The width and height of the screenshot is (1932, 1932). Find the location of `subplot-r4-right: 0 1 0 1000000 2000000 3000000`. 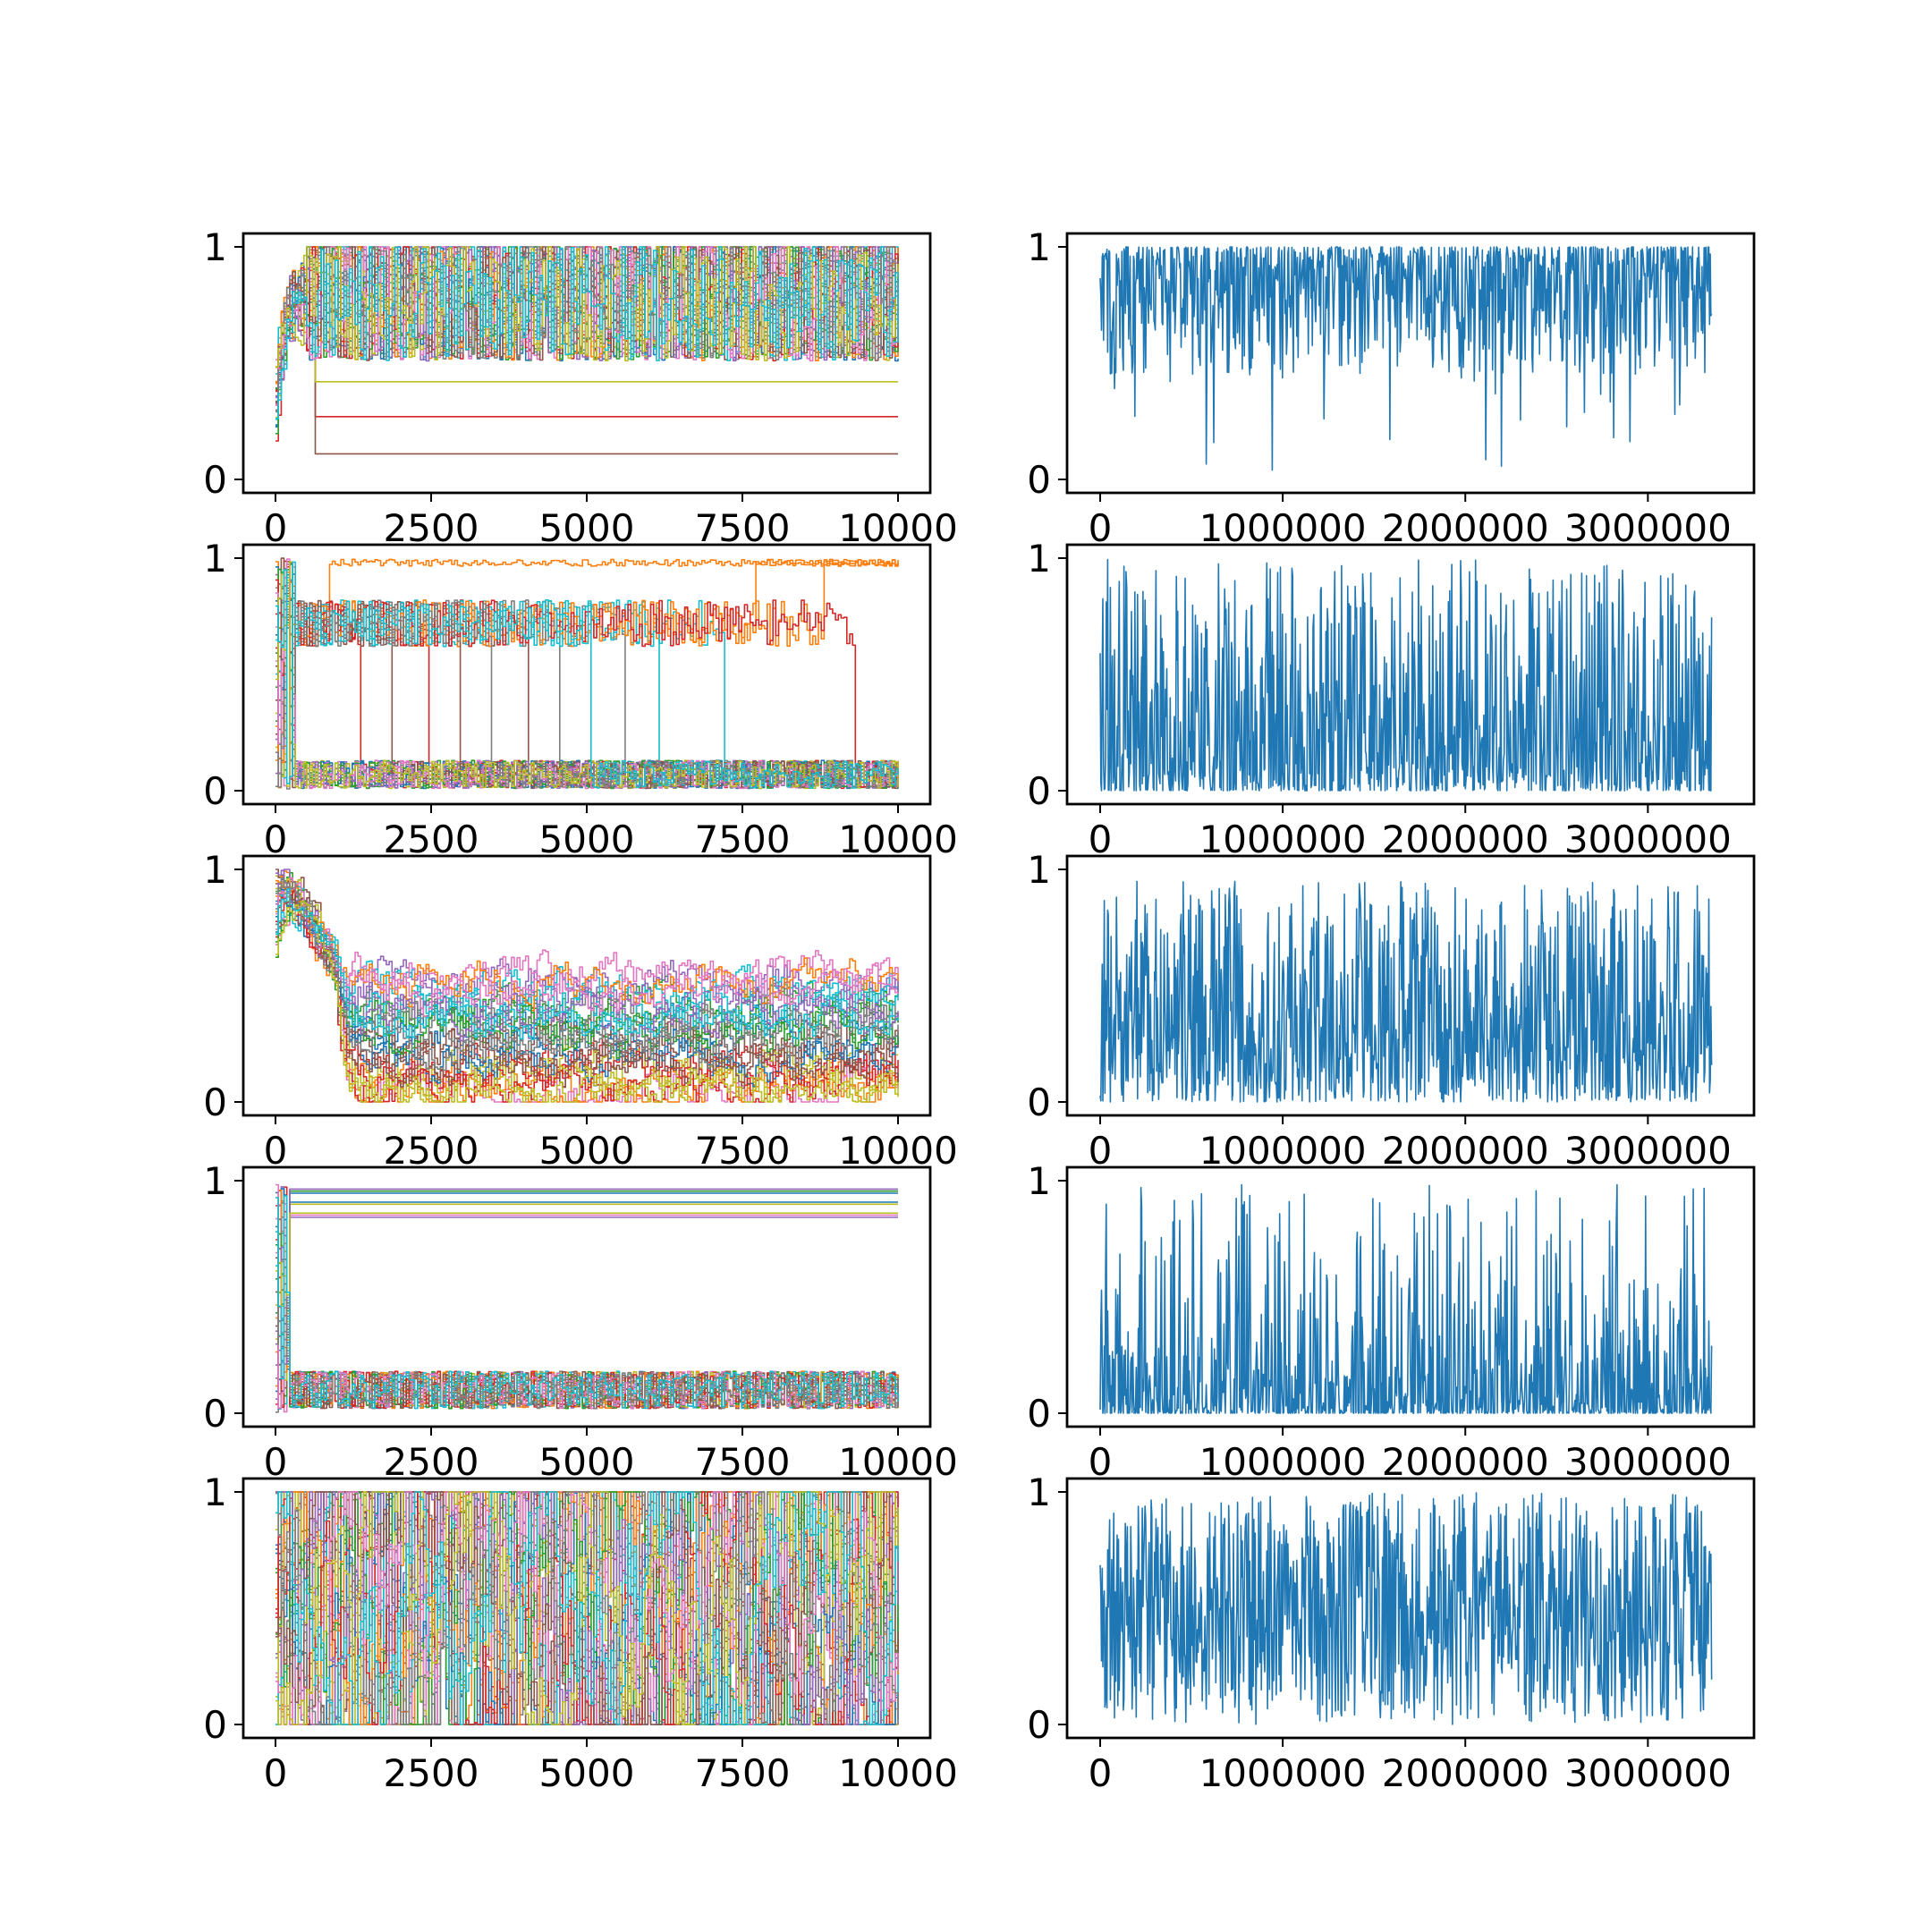

subplot-r4-right: 0 1 0 1000000 2000000 3000000 is located at coordinates (1391, 1321).